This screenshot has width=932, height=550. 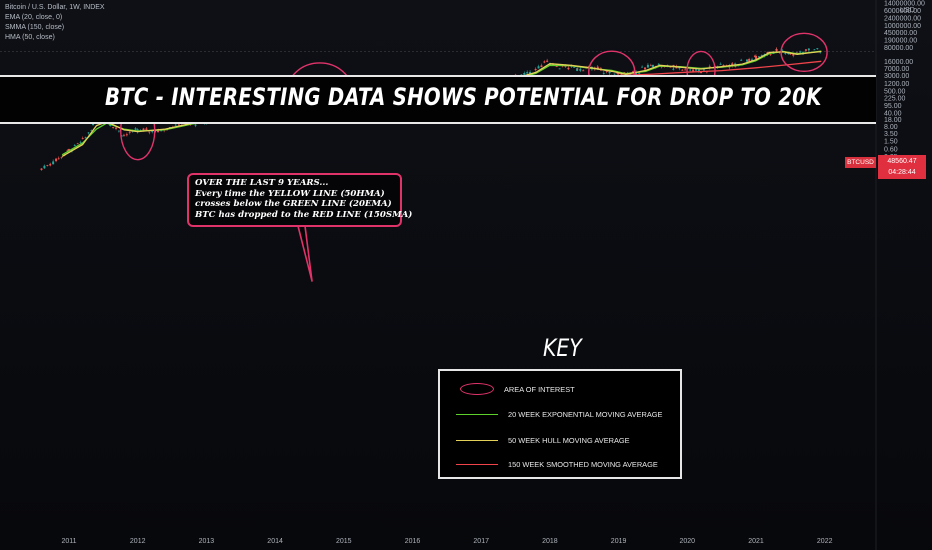 I want to click on y-tick-label: 225.00, so click(x=895, y=98).